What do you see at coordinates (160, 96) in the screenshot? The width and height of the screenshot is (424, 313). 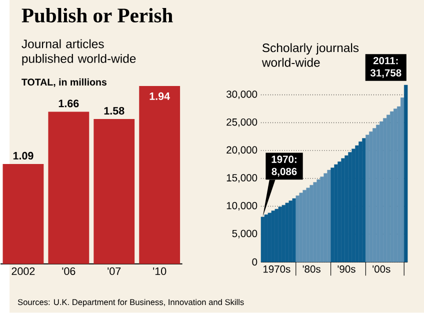 I see `data-label: 1.94` at bounding box center [160, 96].